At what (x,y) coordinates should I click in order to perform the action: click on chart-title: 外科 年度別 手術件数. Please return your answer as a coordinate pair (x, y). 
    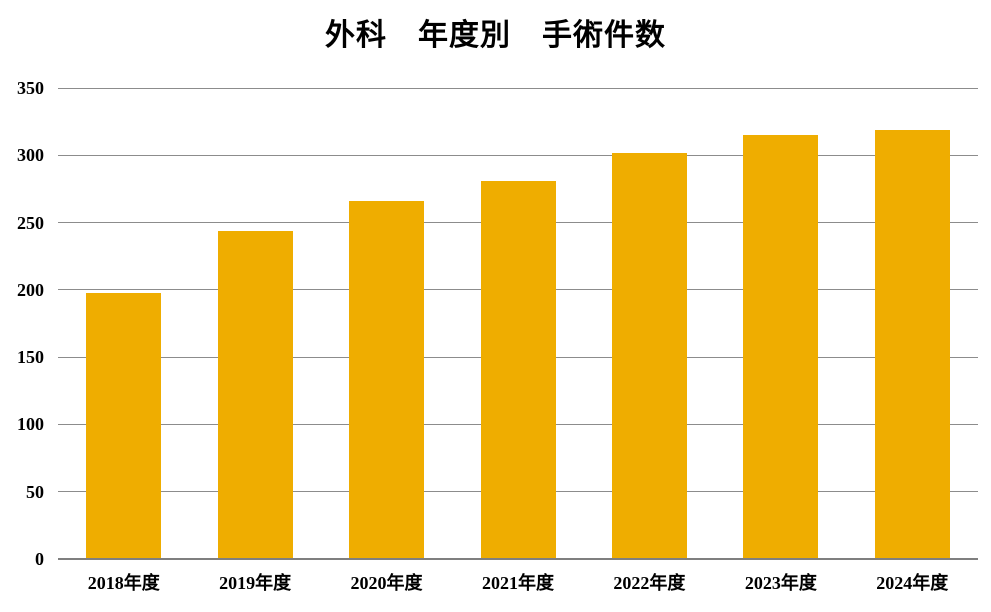
    Looking at the image, I should click on (495, 35).